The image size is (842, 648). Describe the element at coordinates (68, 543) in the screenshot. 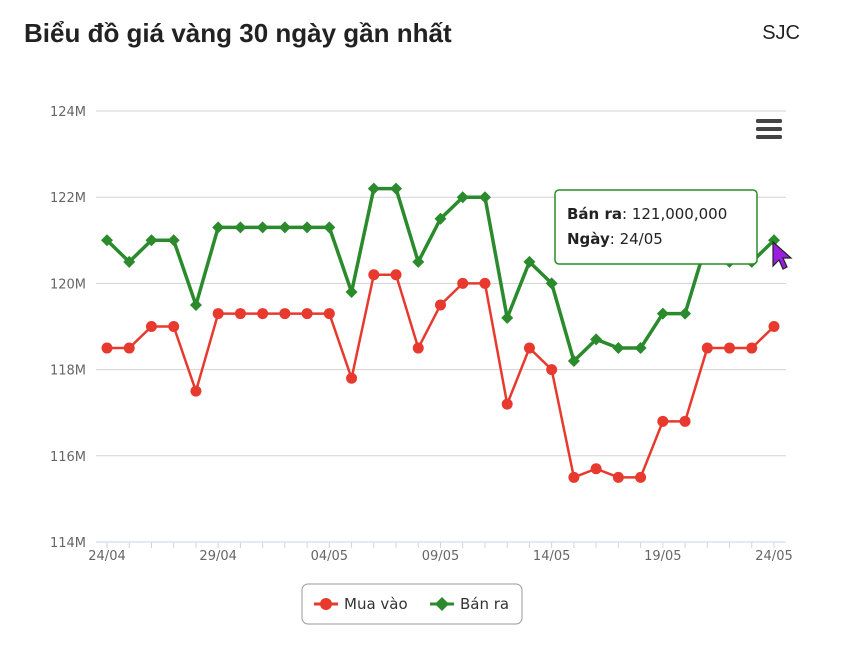

I see `y-tick-label: 114M` at that location.